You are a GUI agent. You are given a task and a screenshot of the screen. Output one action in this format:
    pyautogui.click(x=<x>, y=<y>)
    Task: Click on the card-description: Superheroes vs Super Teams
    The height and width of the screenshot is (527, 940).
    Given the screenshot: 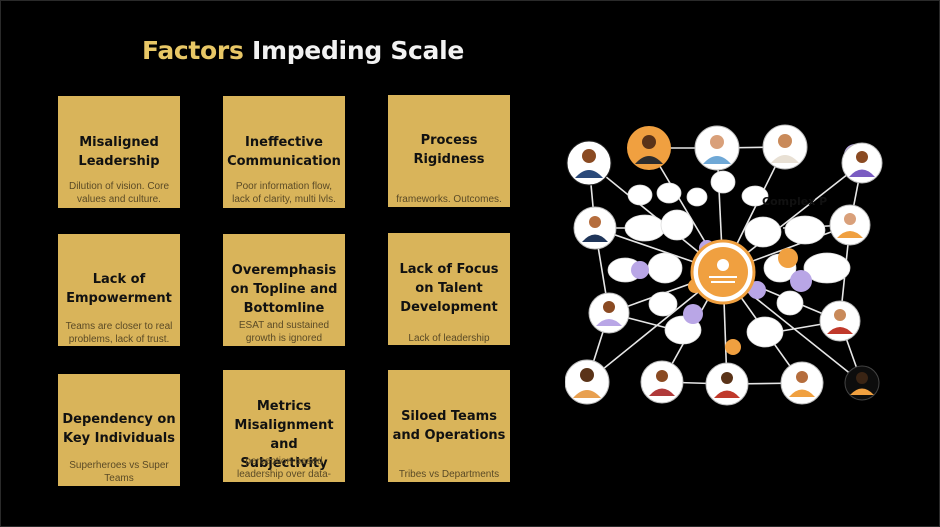 What is the action you would take?
    pyautogui.click(x=119, y=472)
    